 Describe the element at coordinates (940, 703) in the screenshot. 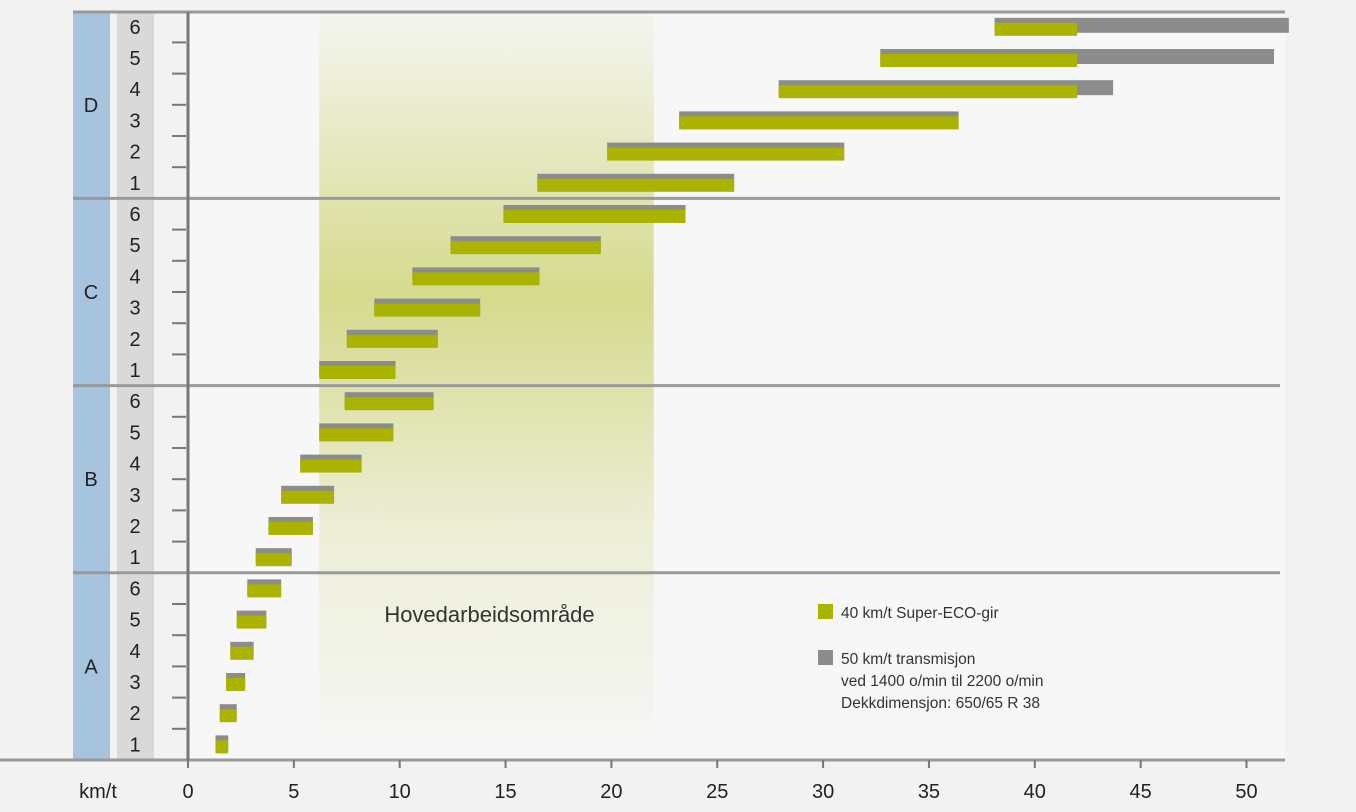

I see `legend-text: Dekkdimensjon: 650/65 R 38` at that location.